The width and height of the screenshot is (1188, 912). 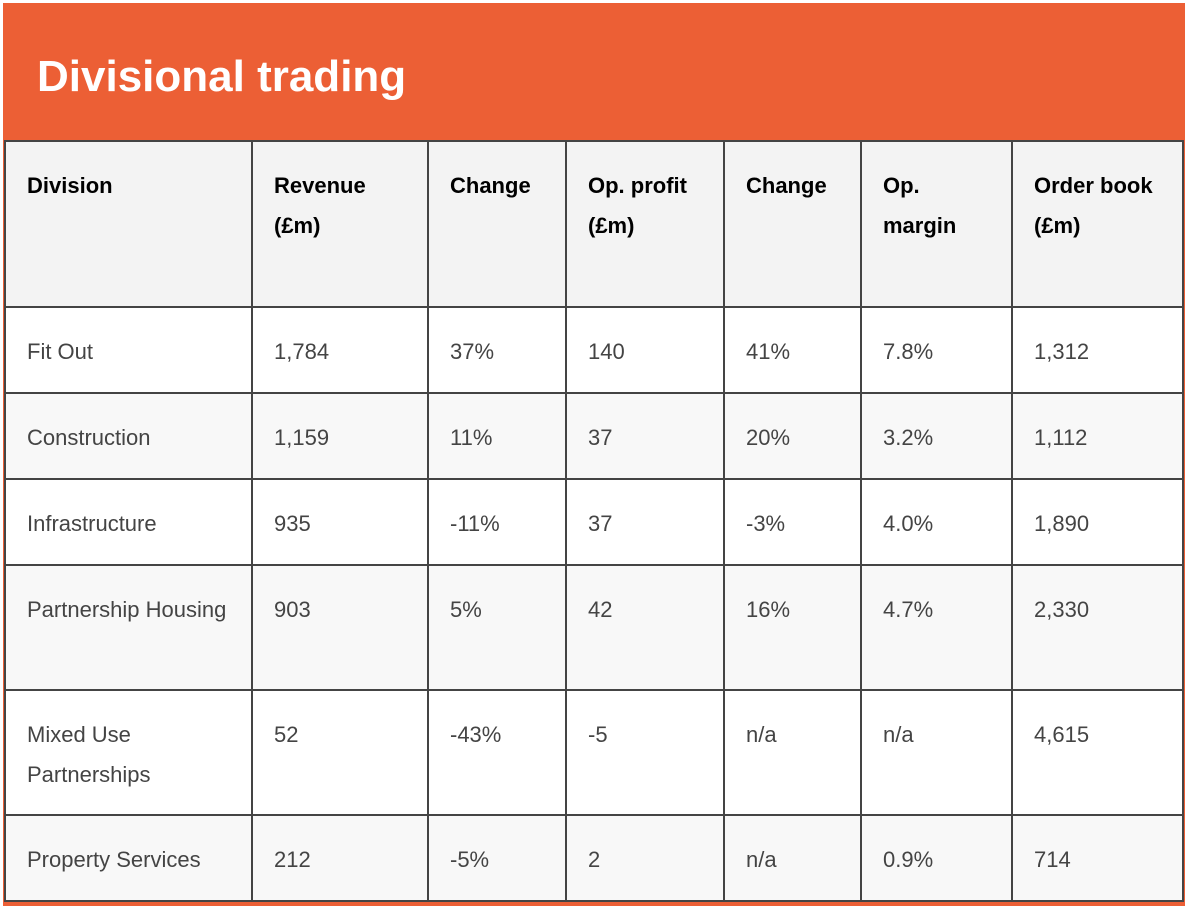 I want to click on panel-title: Divisional trading, so click(x=222, y=76).